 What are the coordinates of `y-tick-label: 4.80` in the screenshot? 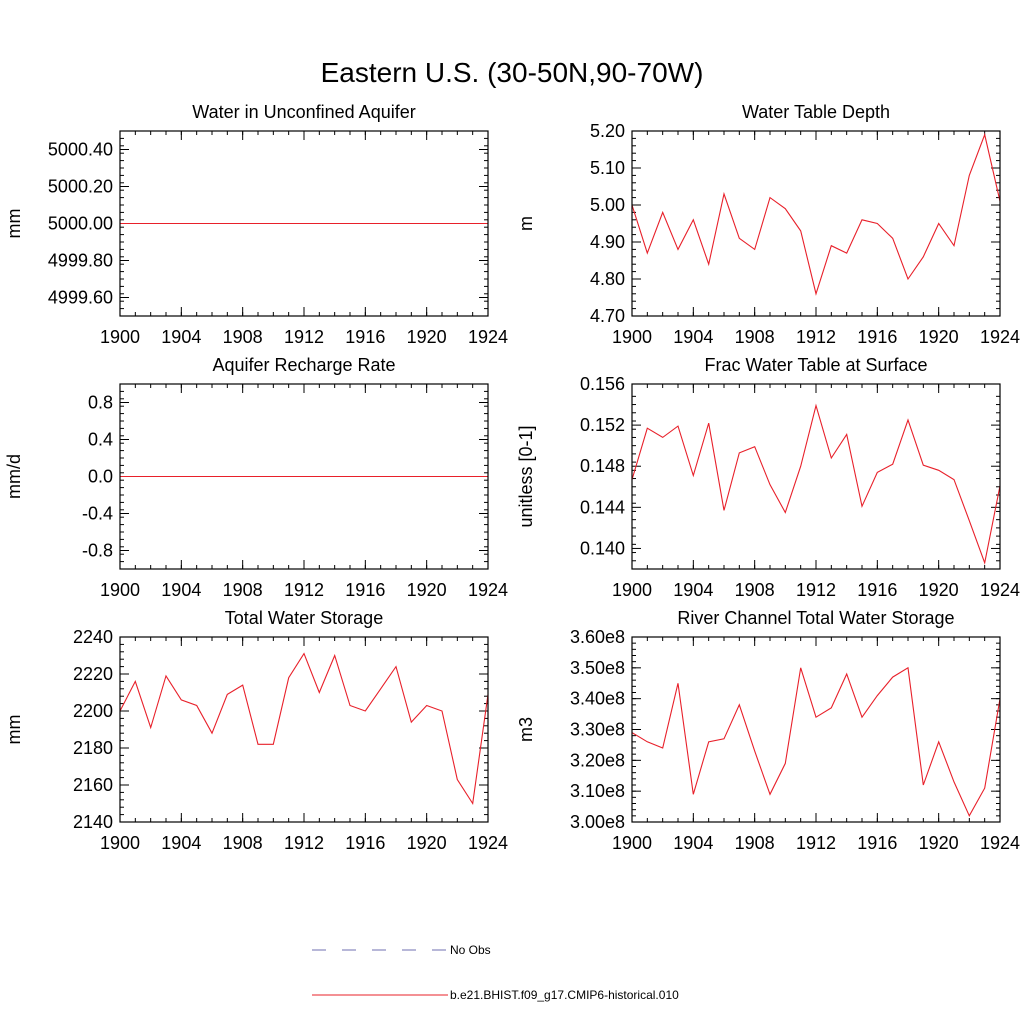 It's located at (607, 279).